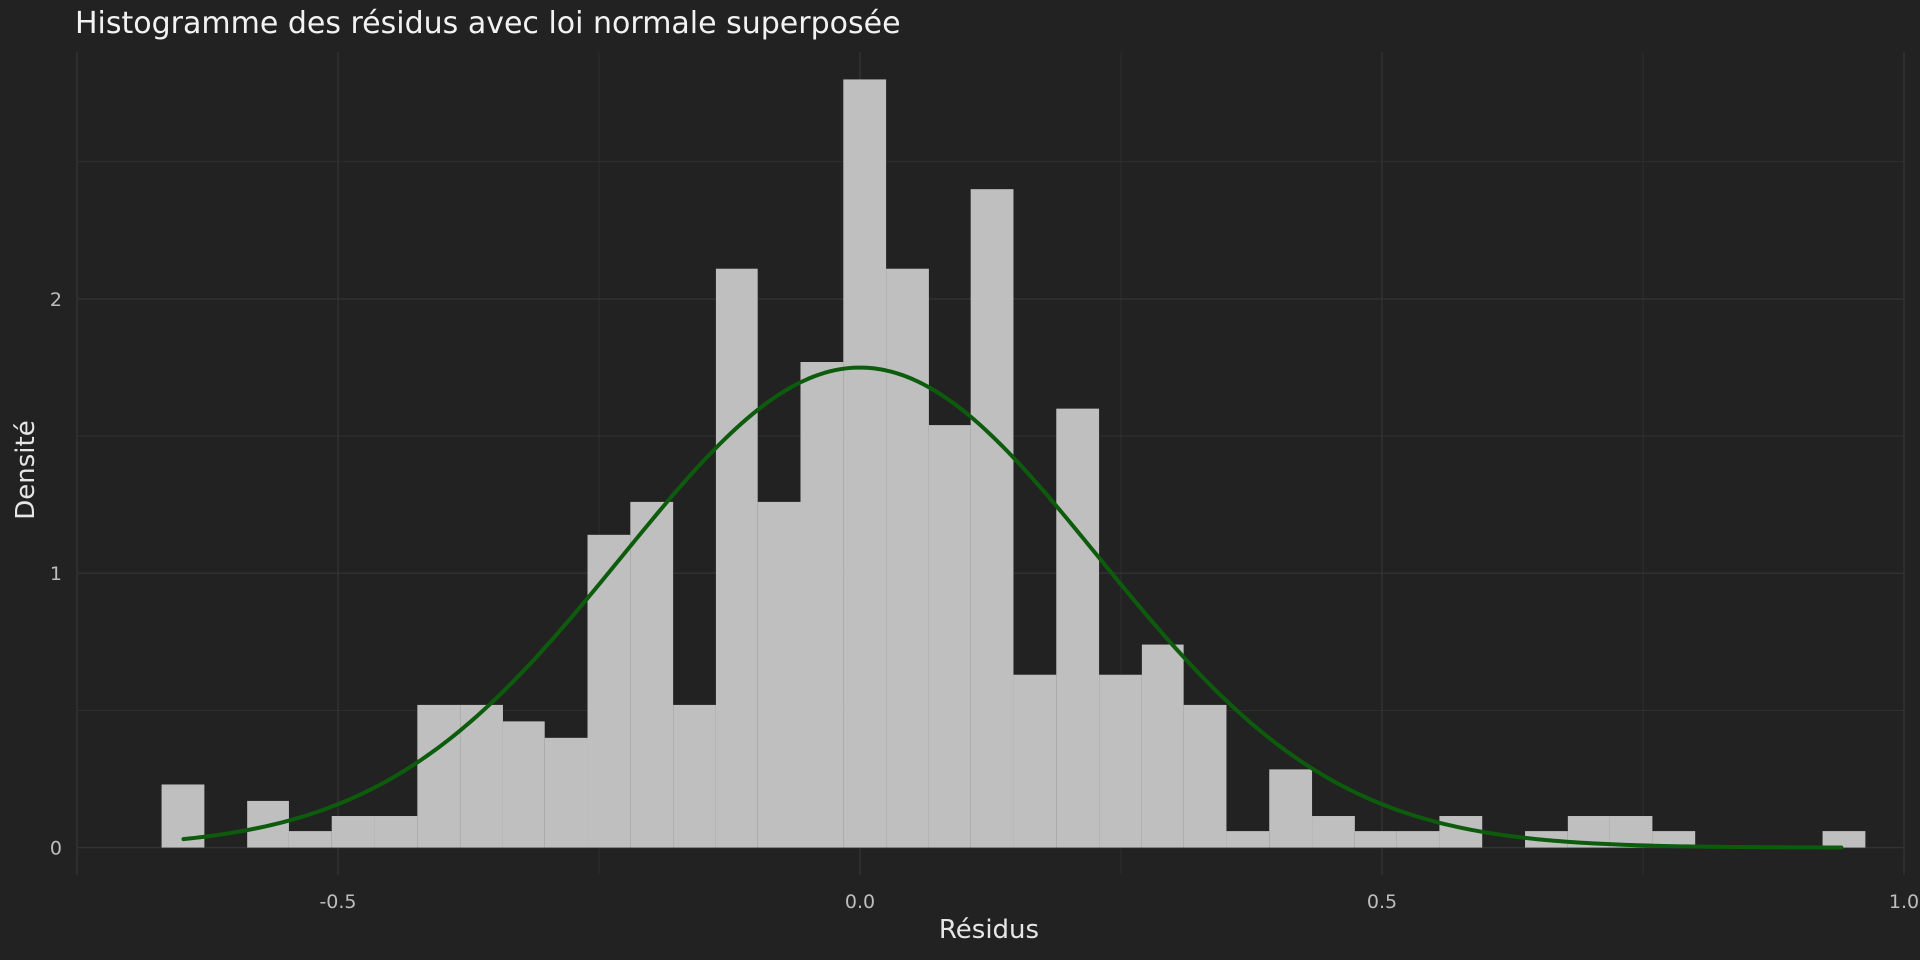  What do you see at coordinates (56, 849) in the screenshot?
I see `y-tick-label: 0` at bounding box center [56, 849].